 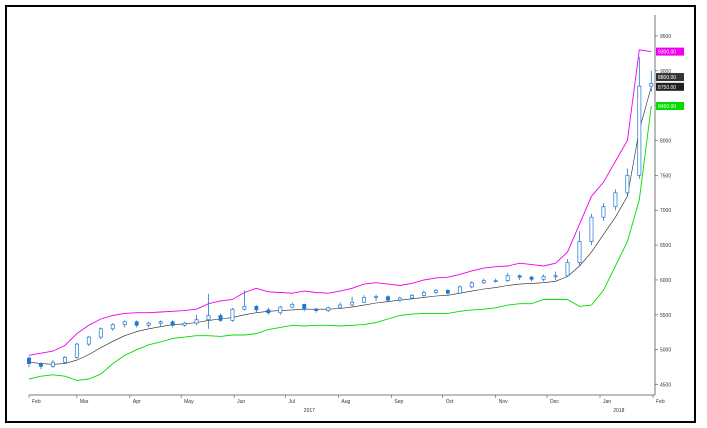 I want to click on x-tick-label: Dec, so click(x=554, y=402).